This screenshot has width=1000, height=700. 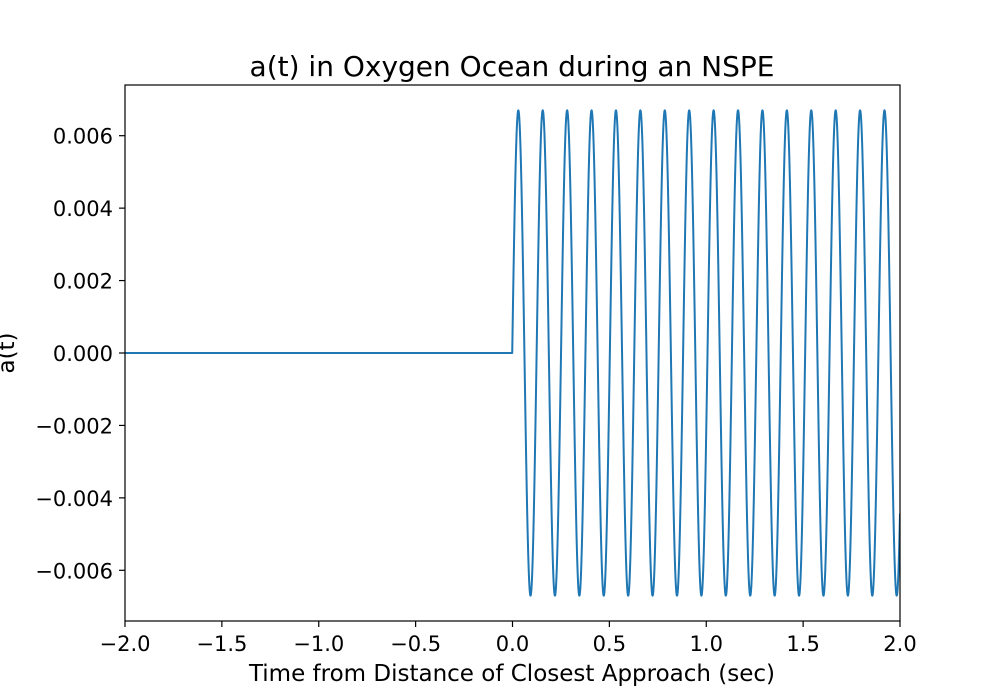 What do you see at coordinates (899, 644) in the screenshot?
I see `x-tick-label: 2.0` at bounding box center [899, 644].